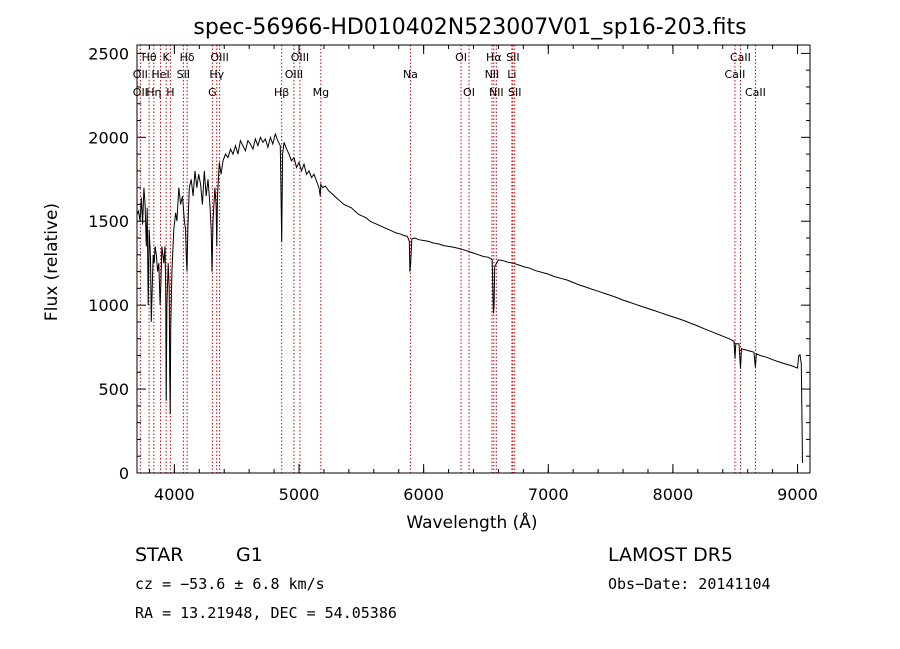 Image resolution: width=900 pixels, height=649 pixels. Describe the element at coordinates (108, 221) in the screenshot. I see `y-tick-label: 1500` at that location.